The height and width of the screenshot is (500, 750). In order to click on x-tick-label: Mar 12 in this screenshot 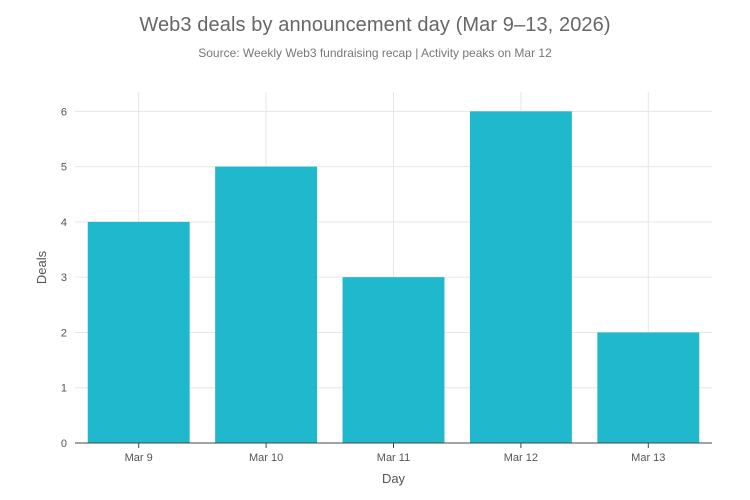, I will do `click(521, 458)`.